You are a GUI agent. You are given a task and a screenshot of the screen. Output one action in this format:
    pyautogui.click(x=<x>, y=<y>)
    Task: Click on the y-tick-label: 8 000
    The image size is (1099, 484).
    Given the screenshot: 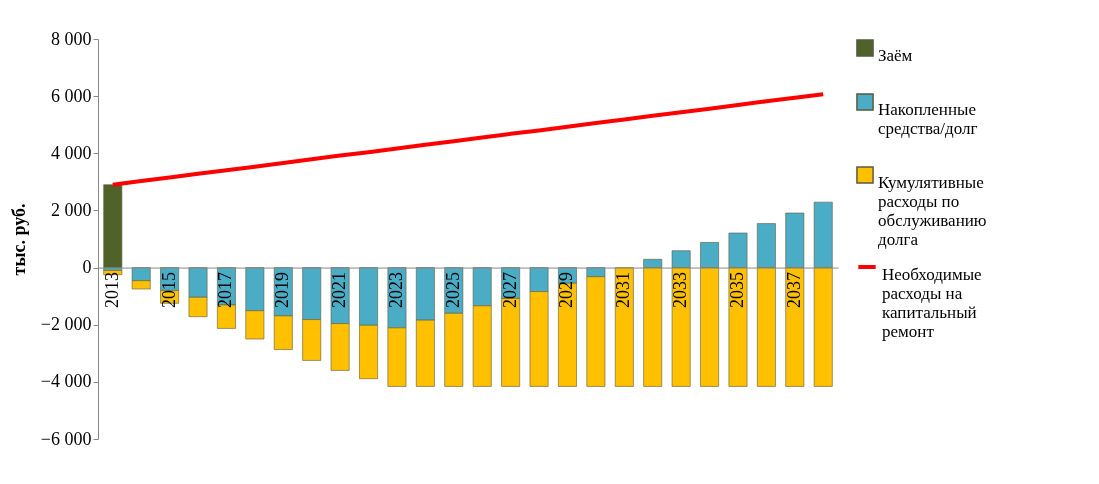 What is the action you would take?
    pyautogui.click(x=71, y=38)
    